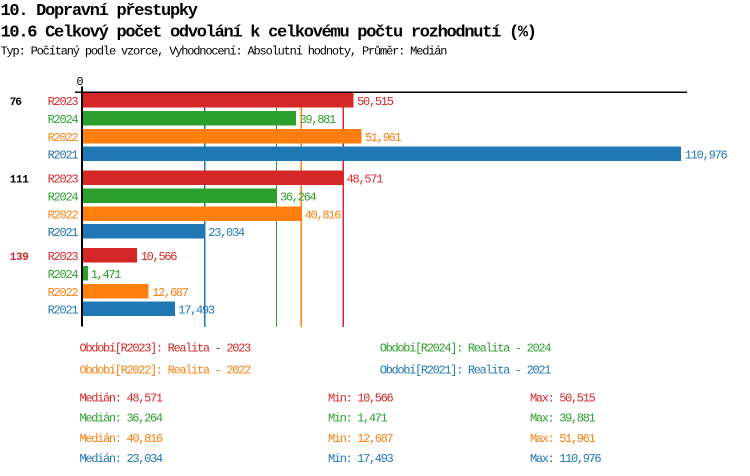 The image size is (750, 476). I want to click on svg-text: 76, so click(16, 103).